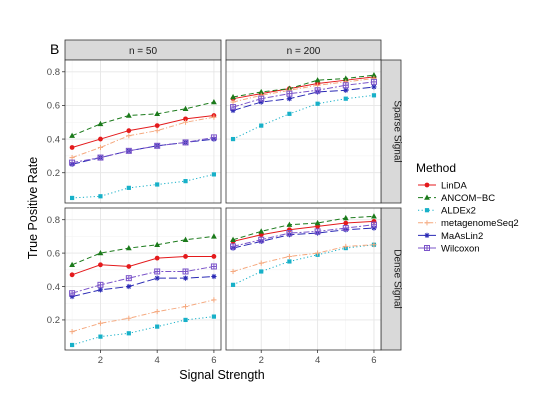 The width and height of the screenshot is (550, 400). I want to click on x-tick-label: 6, so click(373, 360).